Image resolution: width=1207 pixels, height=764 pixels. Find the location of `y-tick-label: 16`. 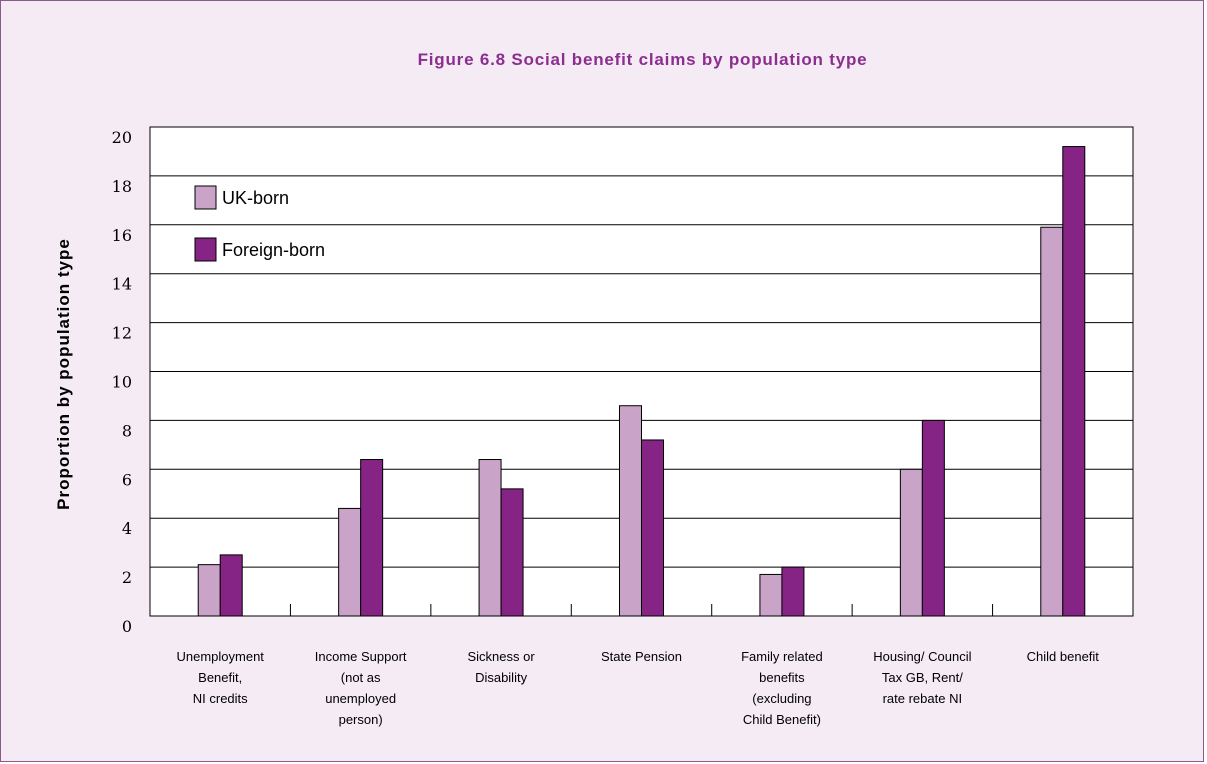

y-tick-label: 16 is located at coordinates (122, 235).